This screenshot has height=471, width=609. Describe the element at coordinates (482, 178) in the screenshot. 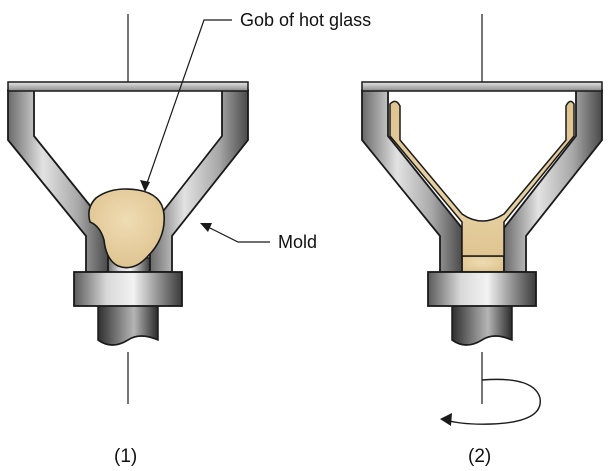

I see `glass-lining` at that location.